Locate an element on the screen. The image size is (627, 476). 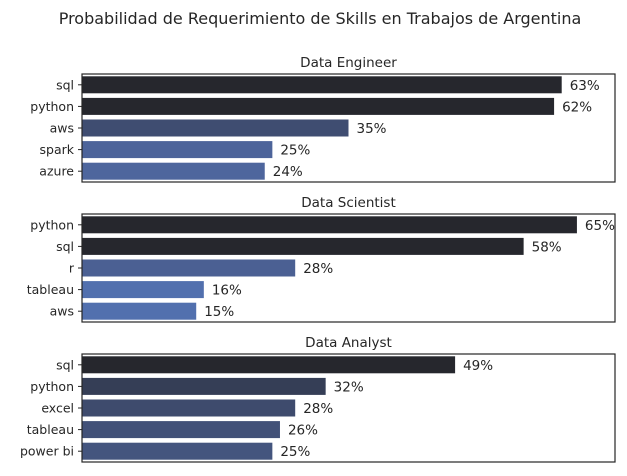
panel-title: Data Engineer is located at coordinates (348, 63).